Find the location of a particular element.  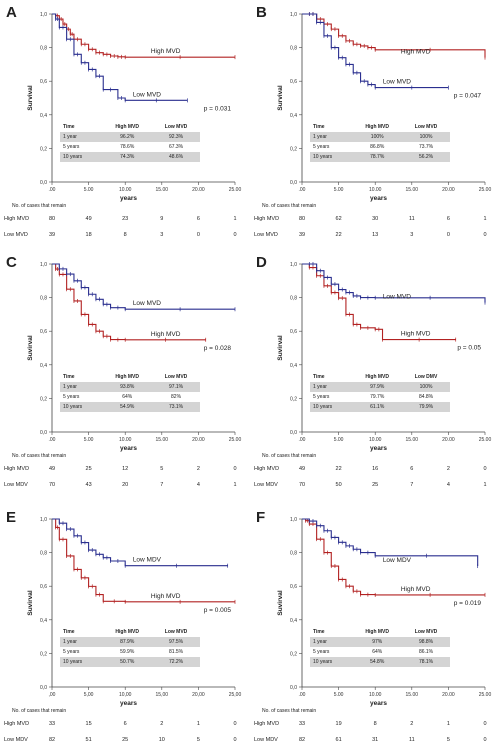

panel-label: D is located at coordinates (261, 262).